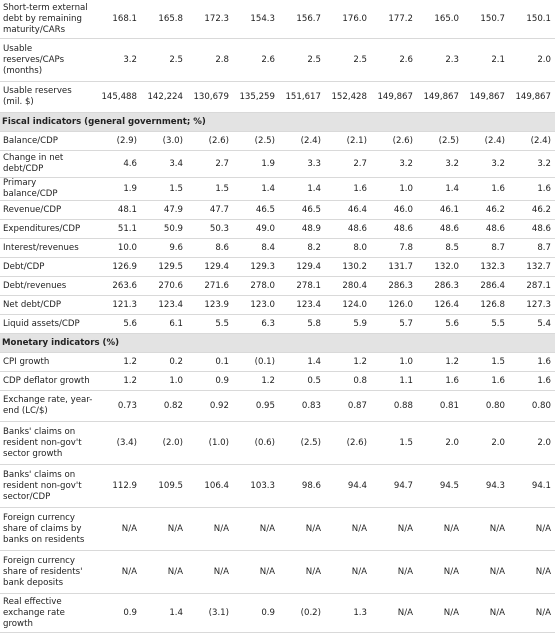 The height and width of the screenshot is (639, 559). What do you see at coordinates (210, 229) in the screenshot?
I see `table-cell: 50.3` at bounding box center [210, 229].